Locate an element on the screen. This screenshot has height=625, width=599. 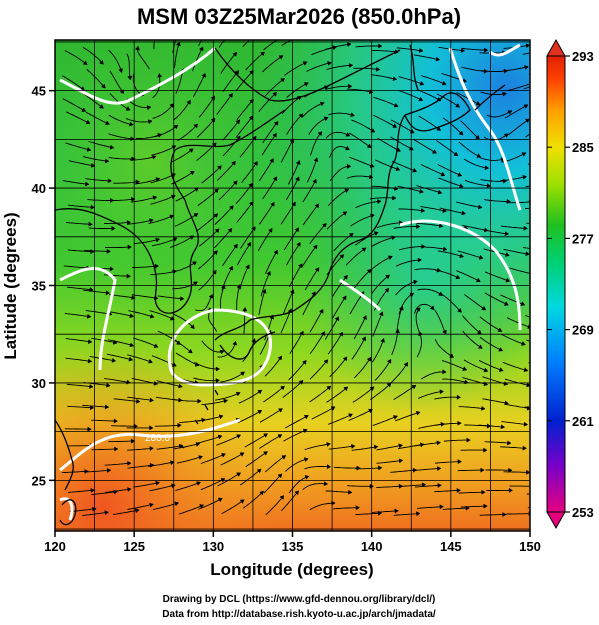
x-tick-label: 135 is located at coordinates (293, 546).